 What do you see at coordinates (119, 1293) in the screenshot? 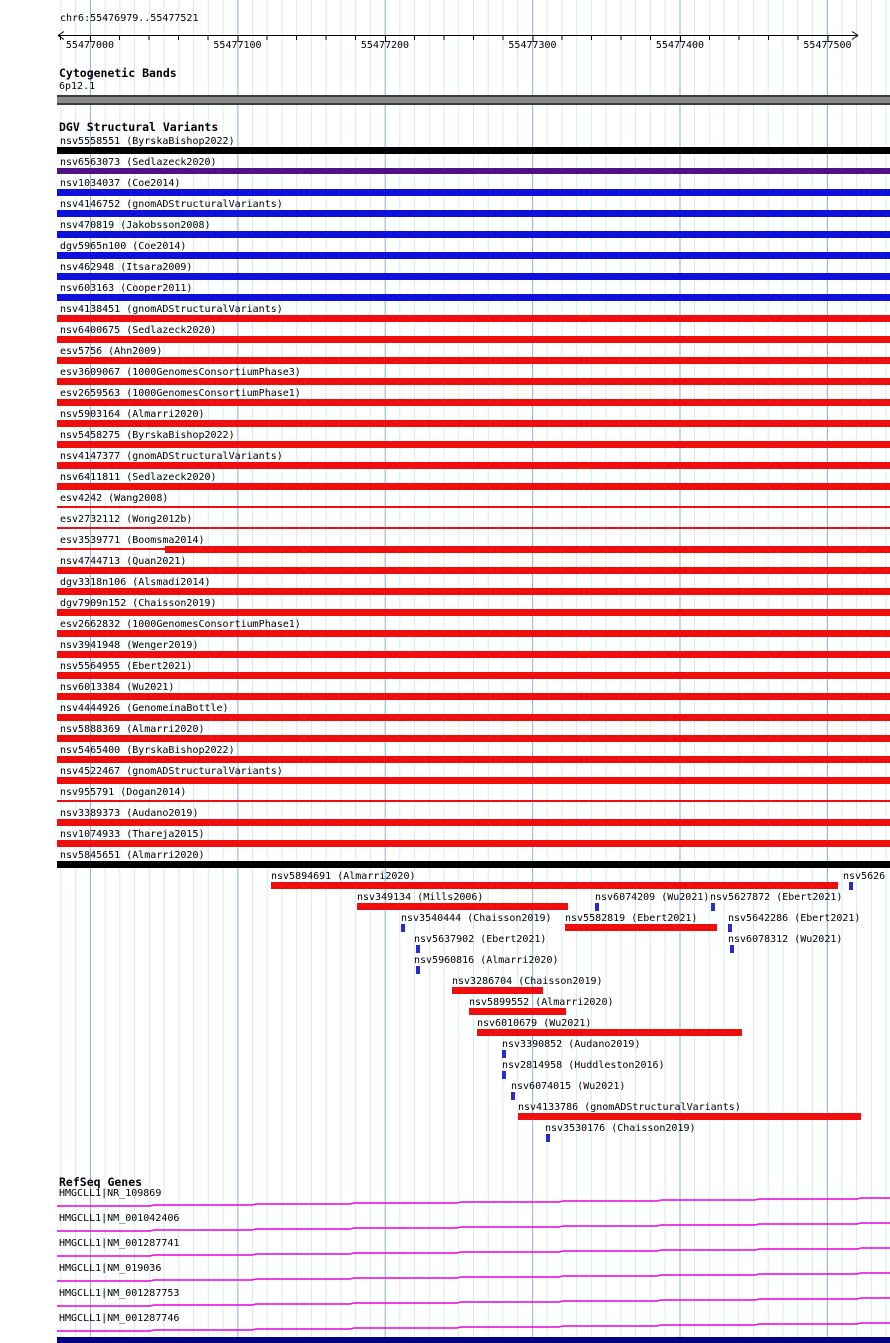
I see `gene-label: HMGCLL1|NM_001287753` at bounding box center [119, 1293].